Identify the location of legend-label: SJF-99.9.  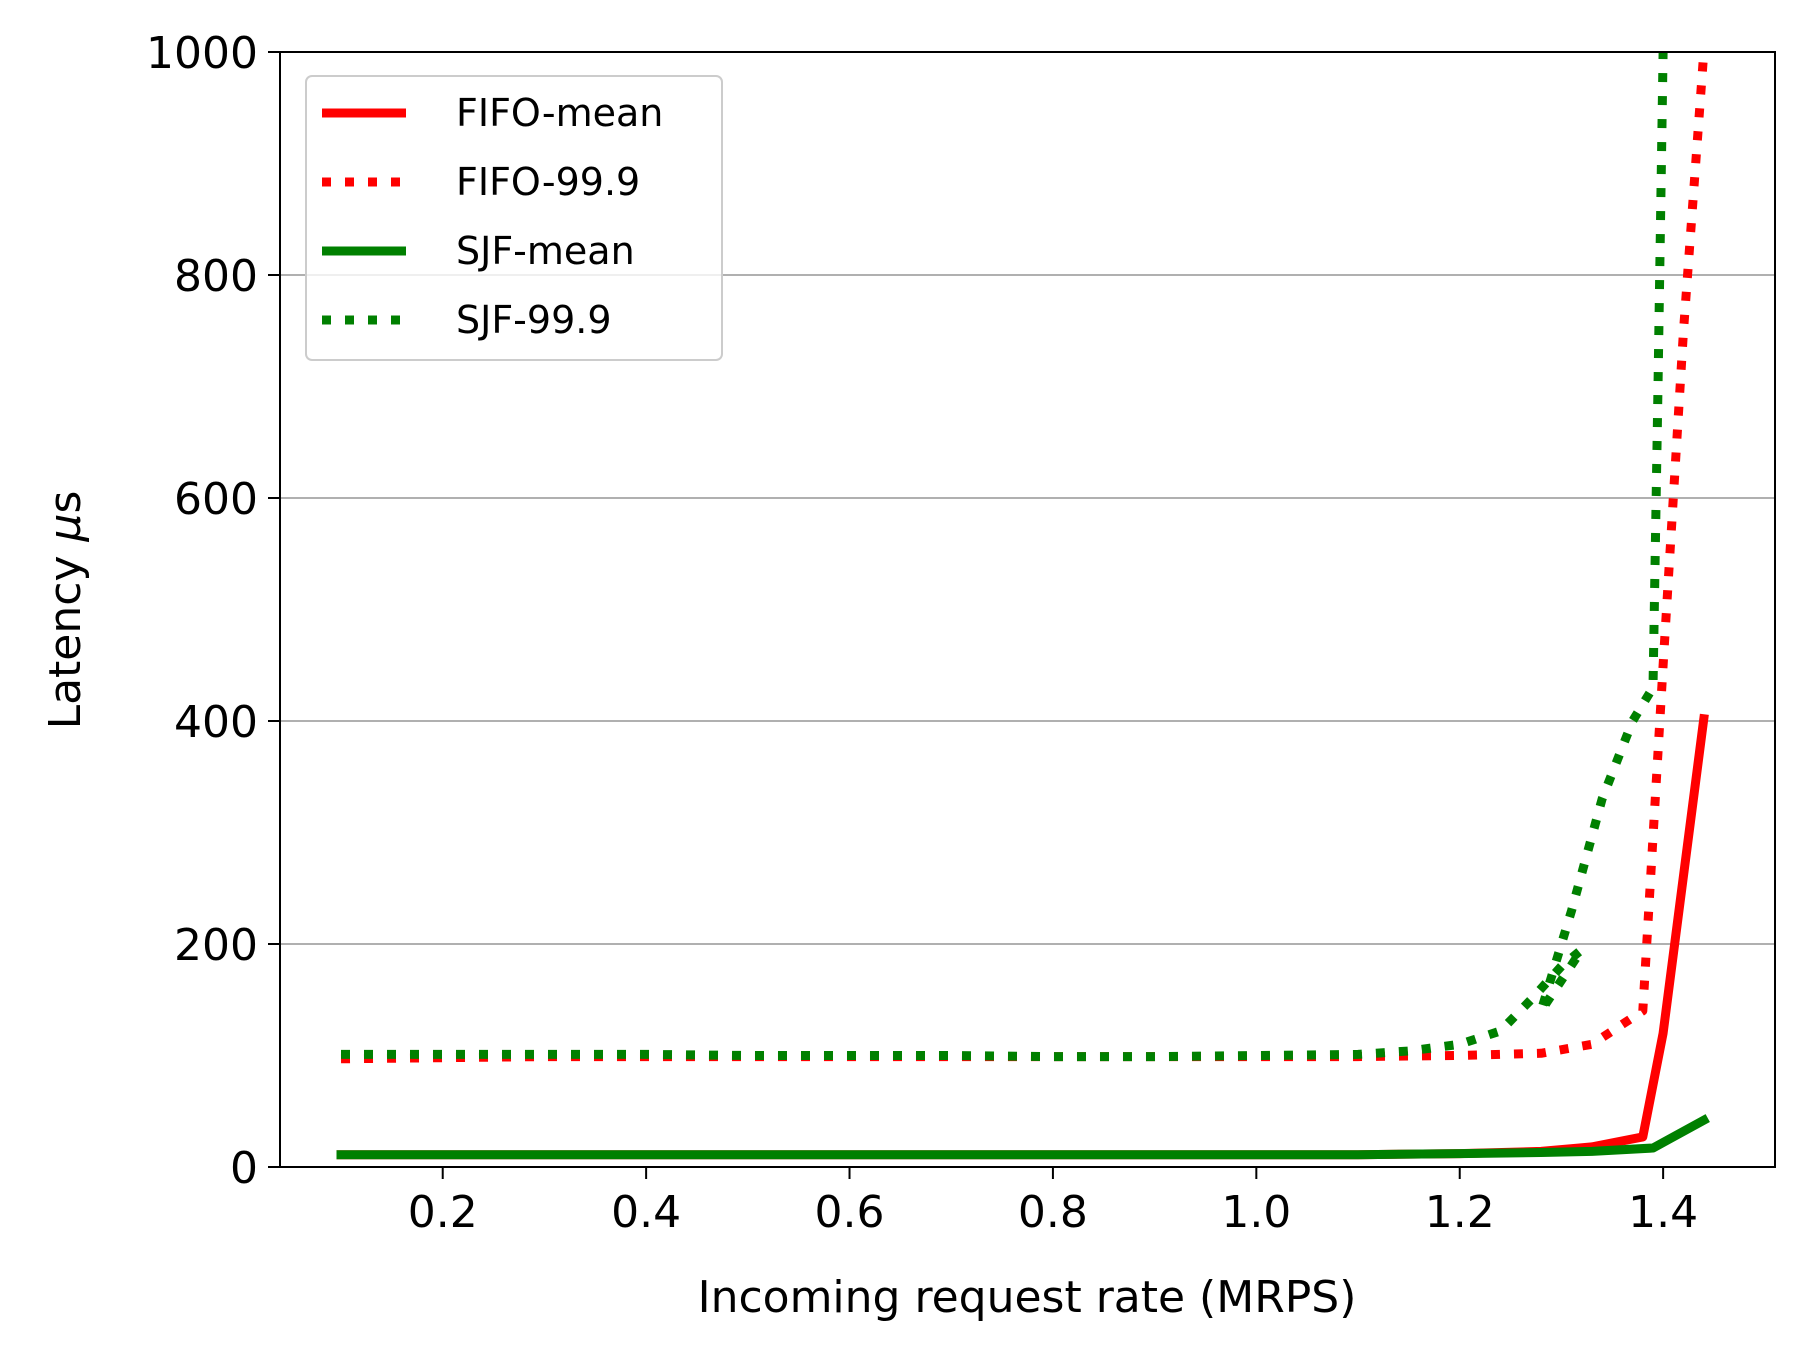
(534, 320).